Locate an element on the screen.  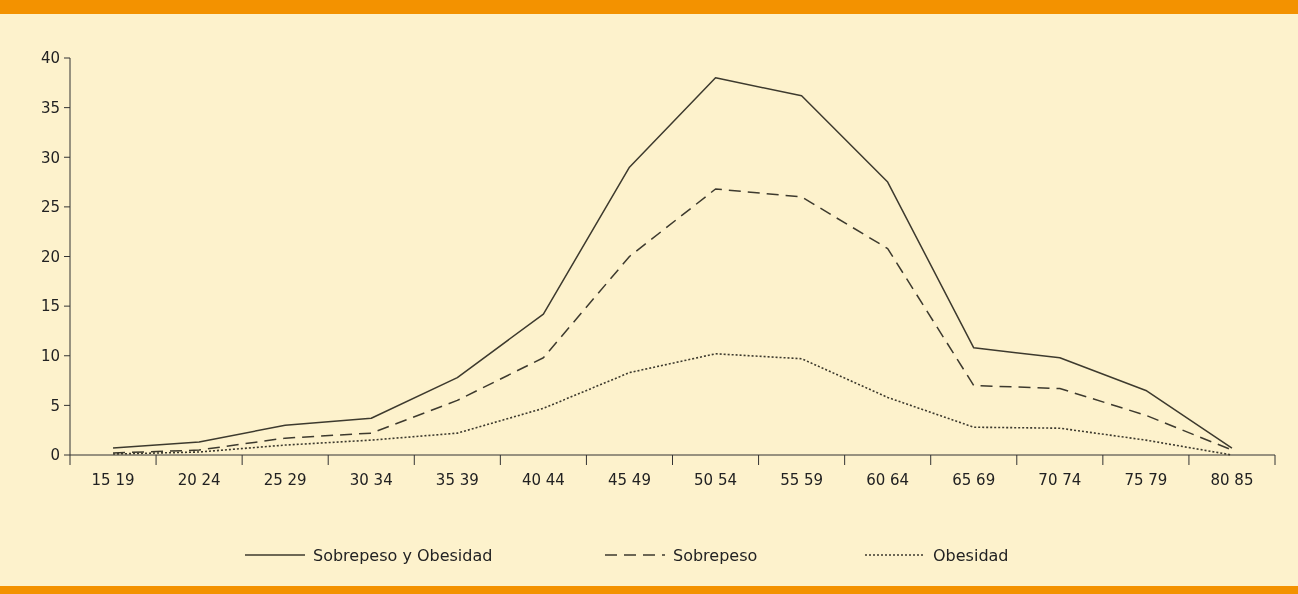
x-tick-label: 20 24 is located at coordinates (199, 480).